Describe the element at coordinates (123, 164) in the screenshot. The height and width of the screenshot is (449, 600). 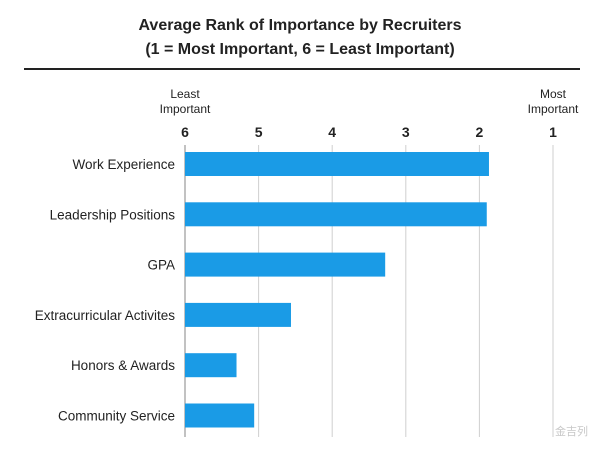
I see `category-label-work-experience: Work Experience` at that location.